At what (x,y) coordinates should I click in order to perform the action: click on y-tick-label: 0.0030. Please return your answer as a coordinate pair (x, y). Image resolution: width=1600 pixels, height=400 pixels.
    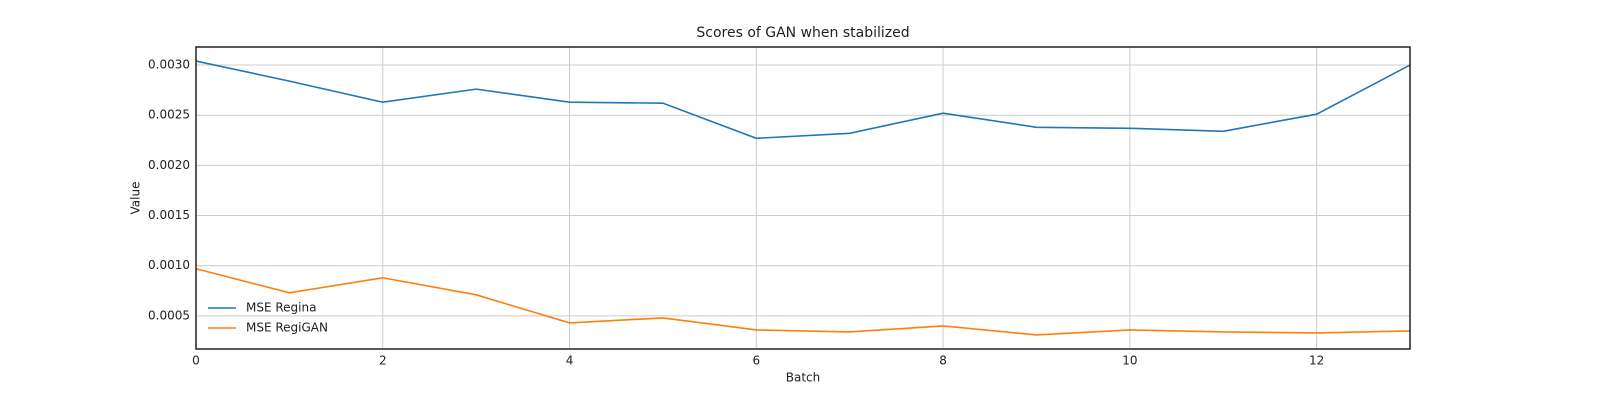
    Looking at the image, I should click on (169, 65).